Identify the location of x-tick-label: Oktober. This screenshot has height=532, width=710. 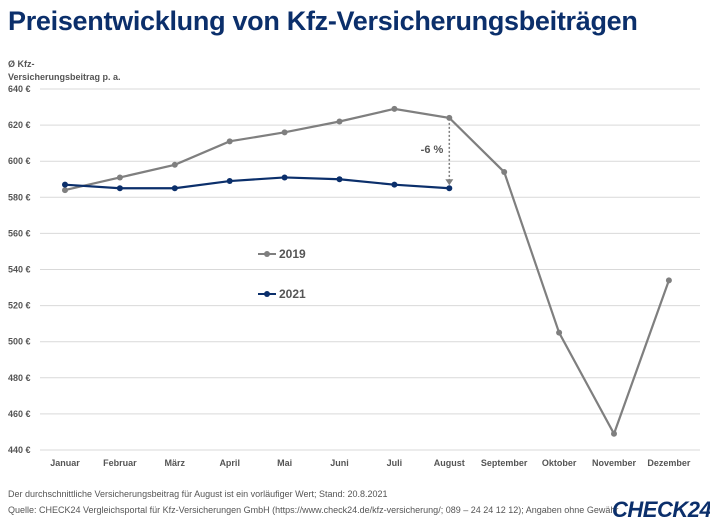
(559, 463).